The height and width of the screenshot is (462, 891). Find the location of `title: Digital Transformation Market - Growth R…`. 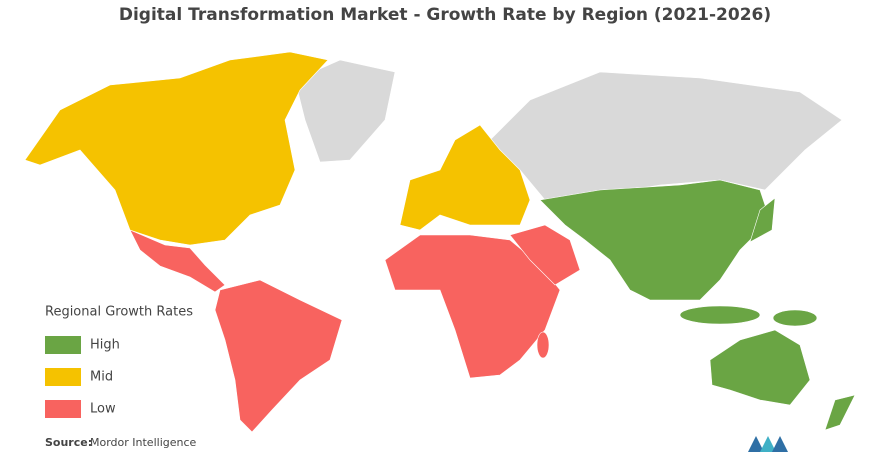

title: Digital Transformation Market - Growth R… is located at coordinates (445, 15).